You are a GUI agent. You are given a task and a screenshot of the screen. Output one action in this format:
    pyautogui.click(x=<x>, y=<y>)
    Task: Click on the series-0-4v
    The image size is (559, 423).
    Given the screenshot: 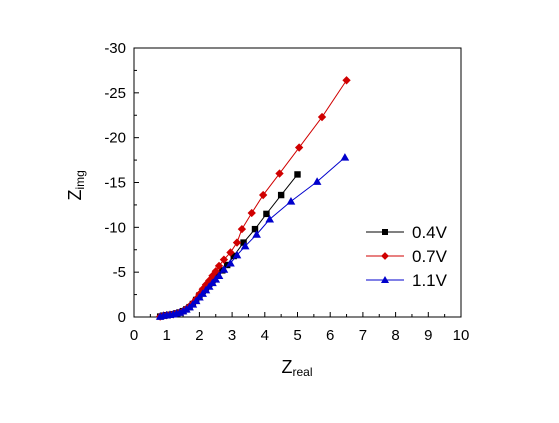 What is the action you would take?
    pyautogui.click(x=228, y=245)
    